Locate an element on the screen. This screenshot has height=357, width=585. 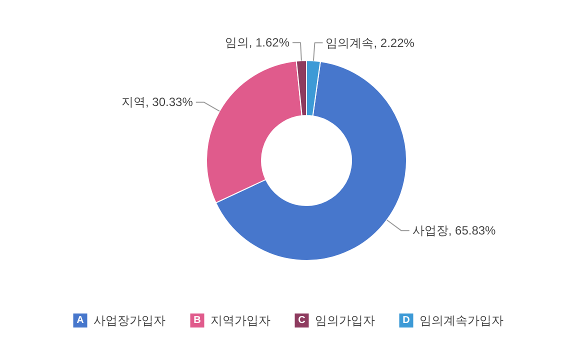
data-label: 임의계속, 2.22% is located at coordinates (370, 43).